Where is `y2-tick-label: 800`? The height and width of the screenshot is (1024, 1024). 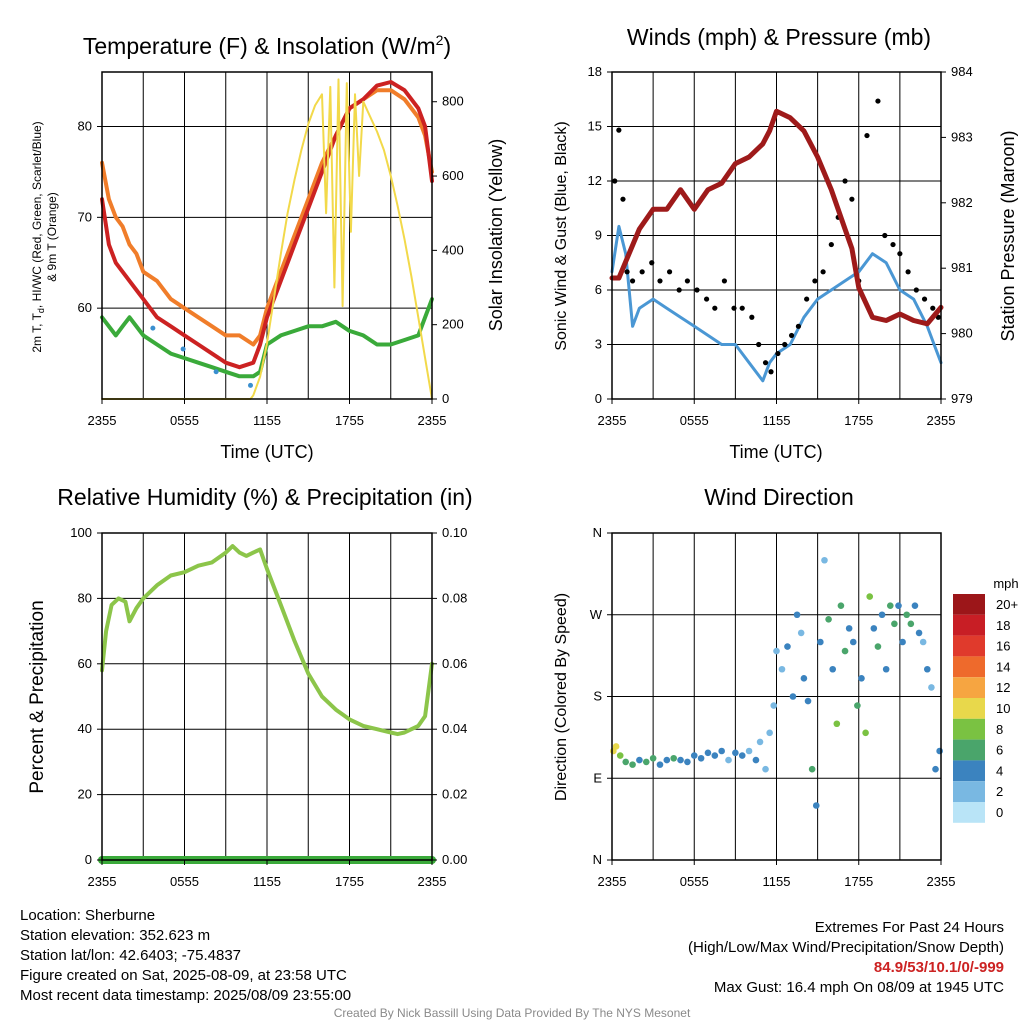
y2-tick-label: 800 is located at coordinates (453, 101).